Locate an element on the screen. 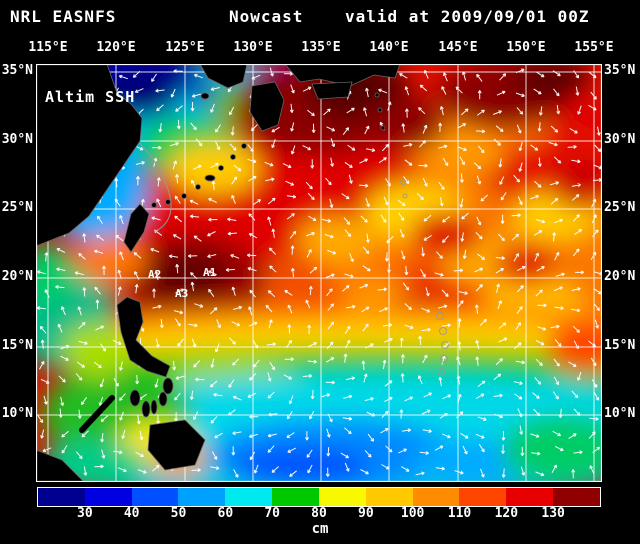 The width and height of the screenshot is (640, 544). lon-tick-label: 115°E is located at coordinates (48, 47).